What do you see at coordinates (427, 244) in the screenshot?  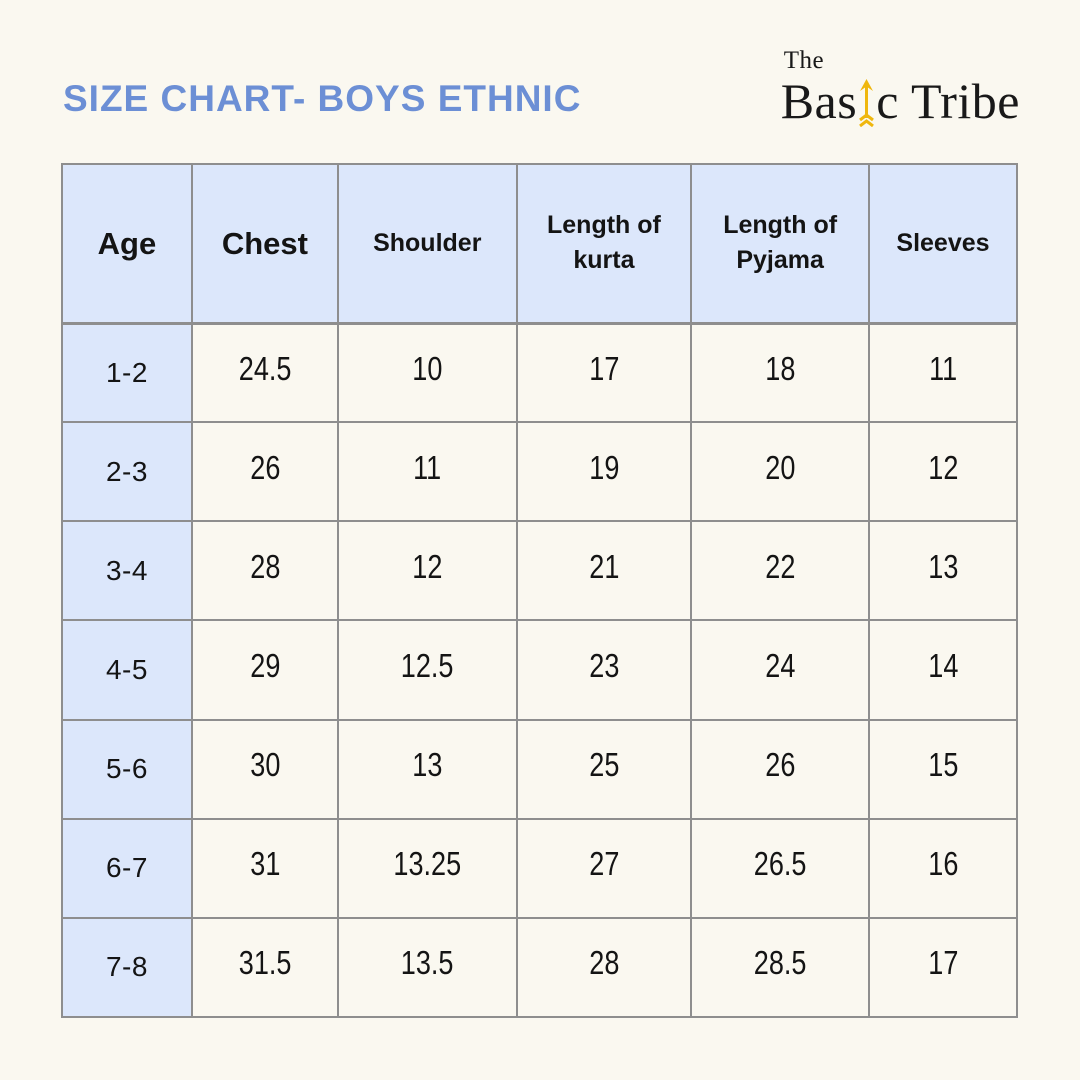 I see `header-cell-shoulder: Shoulder` at bounding box center [427, 244].